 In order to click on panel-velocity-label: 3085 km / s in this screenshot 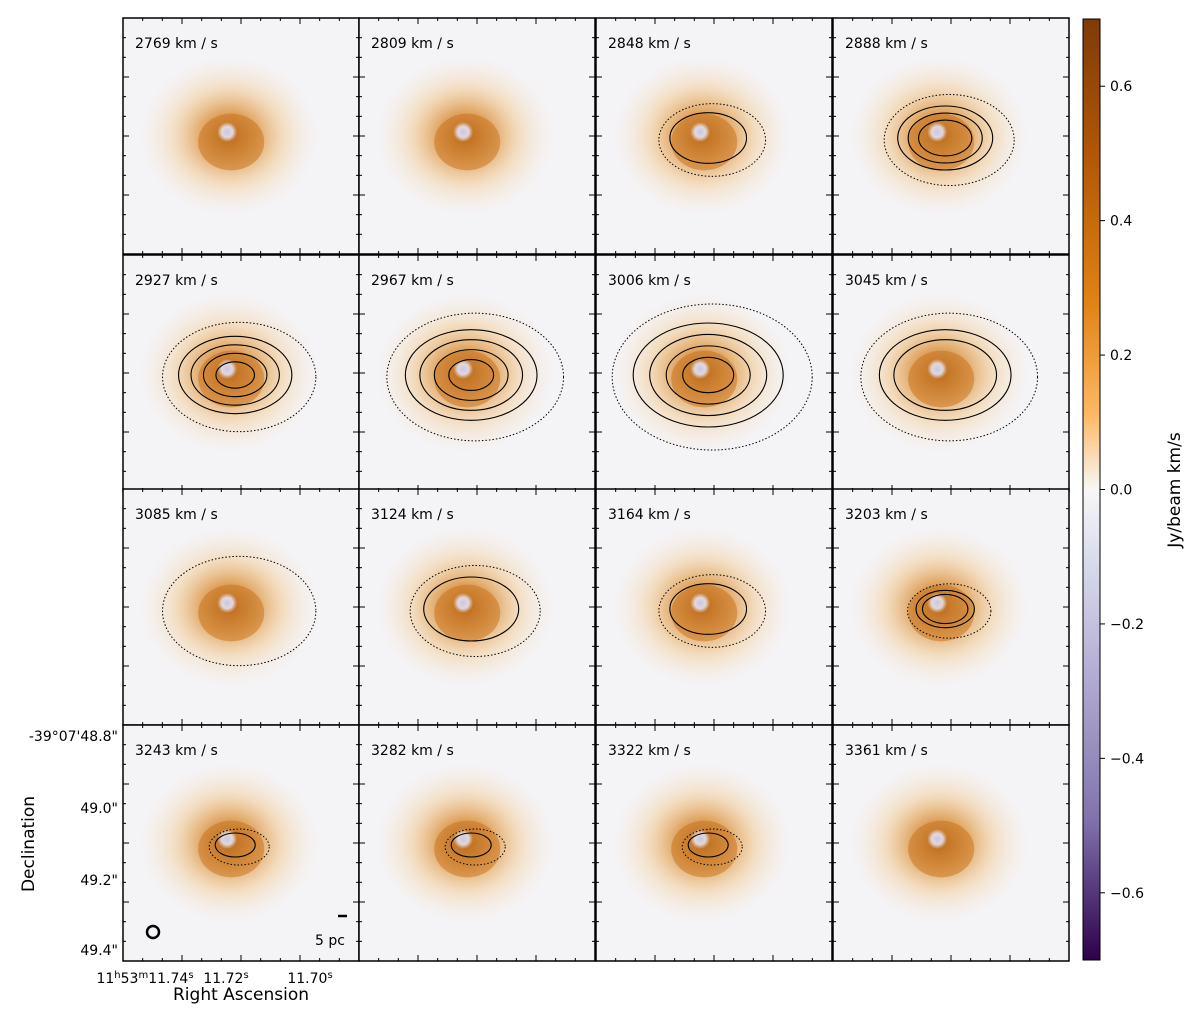, I will do `click(176, 515)`.